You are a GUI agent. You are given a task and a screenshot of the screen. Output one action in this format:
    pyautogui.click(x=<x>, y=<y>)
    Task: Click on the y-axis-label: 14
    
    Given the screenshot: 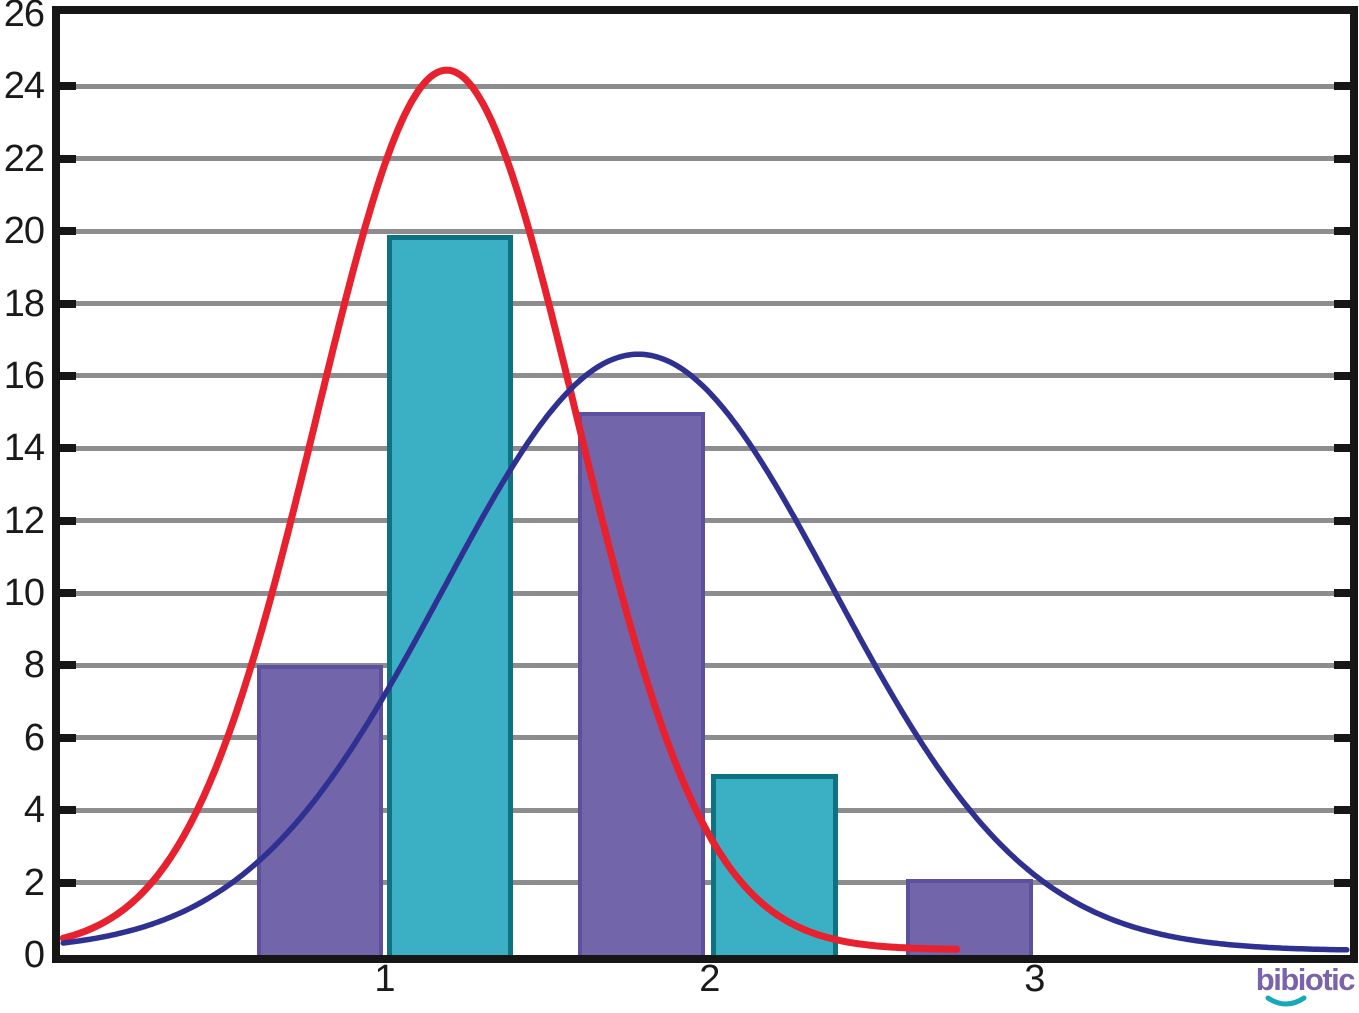 What is the action you would take?
    pyautogui.click(x=24, y=448)
    